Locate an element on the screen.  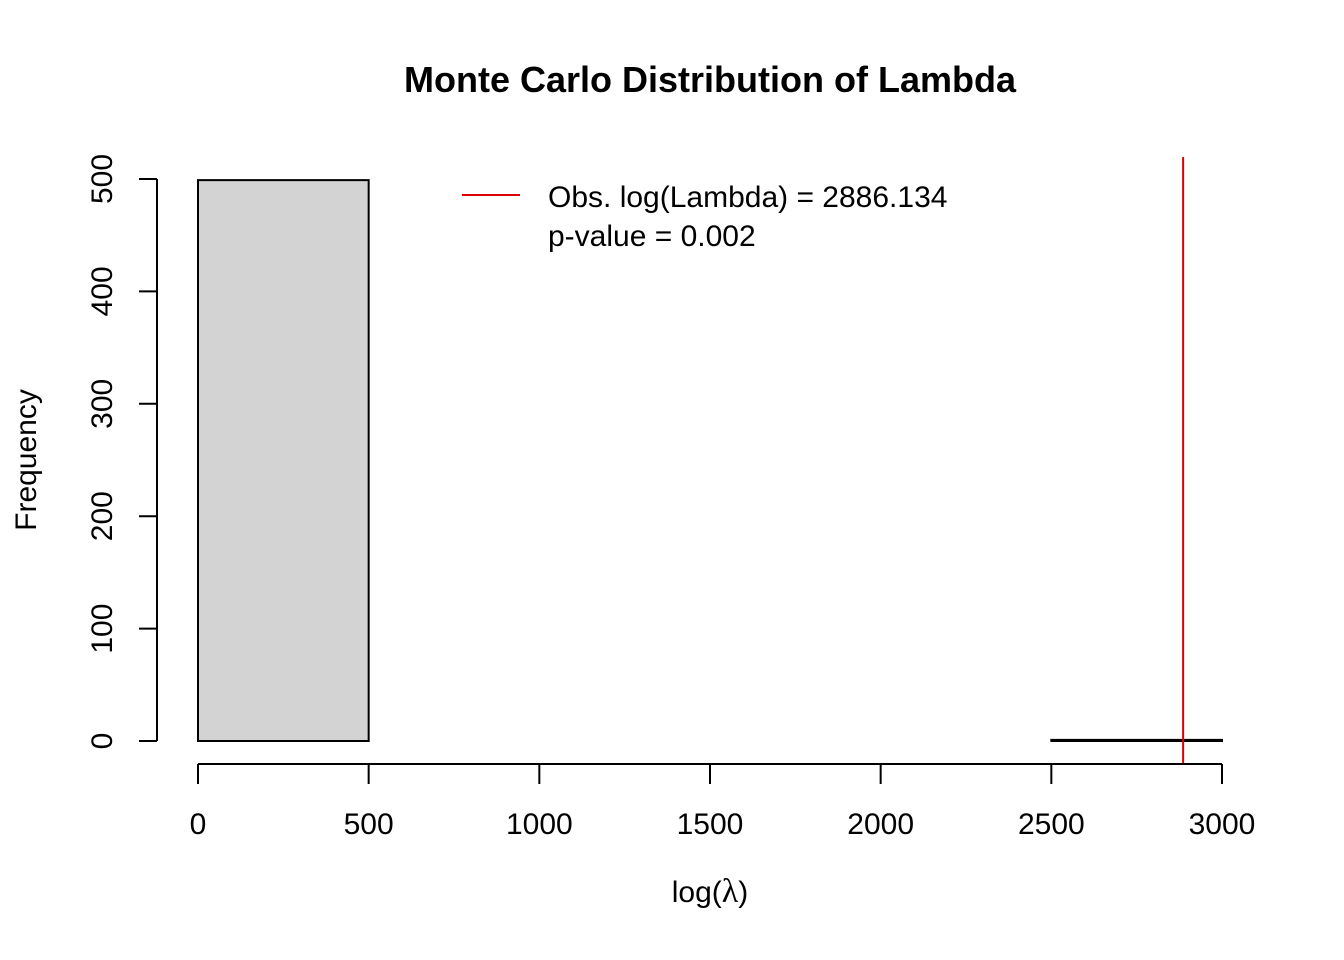
x-tick-label-3000: 3000 is located at coordinates (1222, 824).